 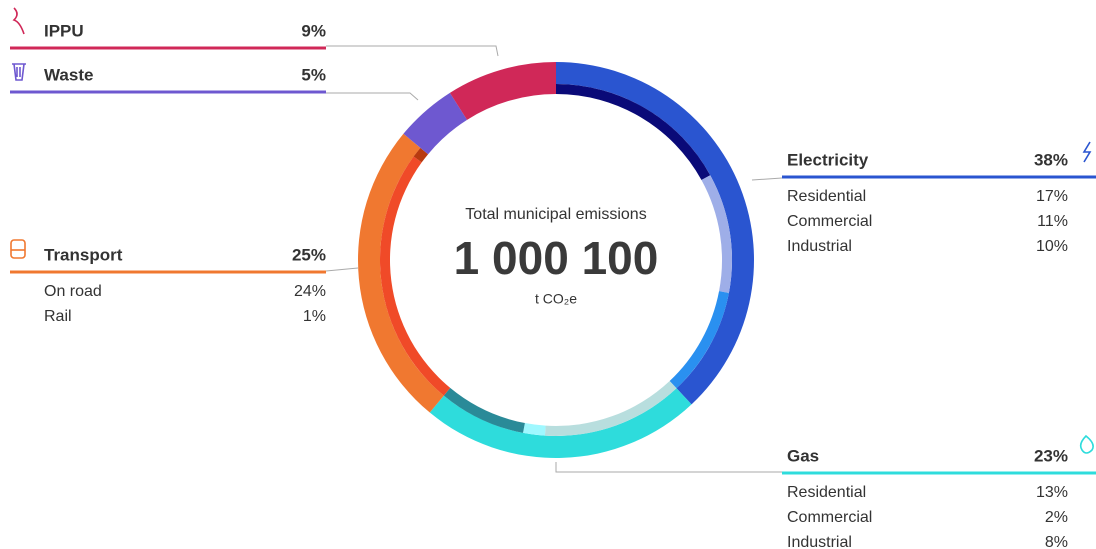 What do you see at coordinates (83, 254) in the screenshot?
I see `sector-name: Transport` at bounding box center [83, 254].